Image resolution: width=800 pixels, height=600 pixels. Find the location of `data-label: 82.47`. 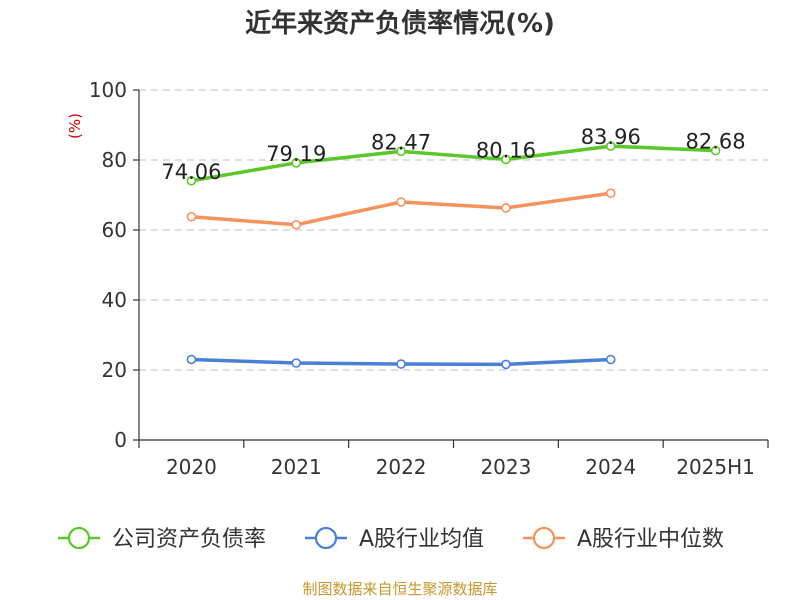

data-label: 82.47 is located at coordinates (401, 142).